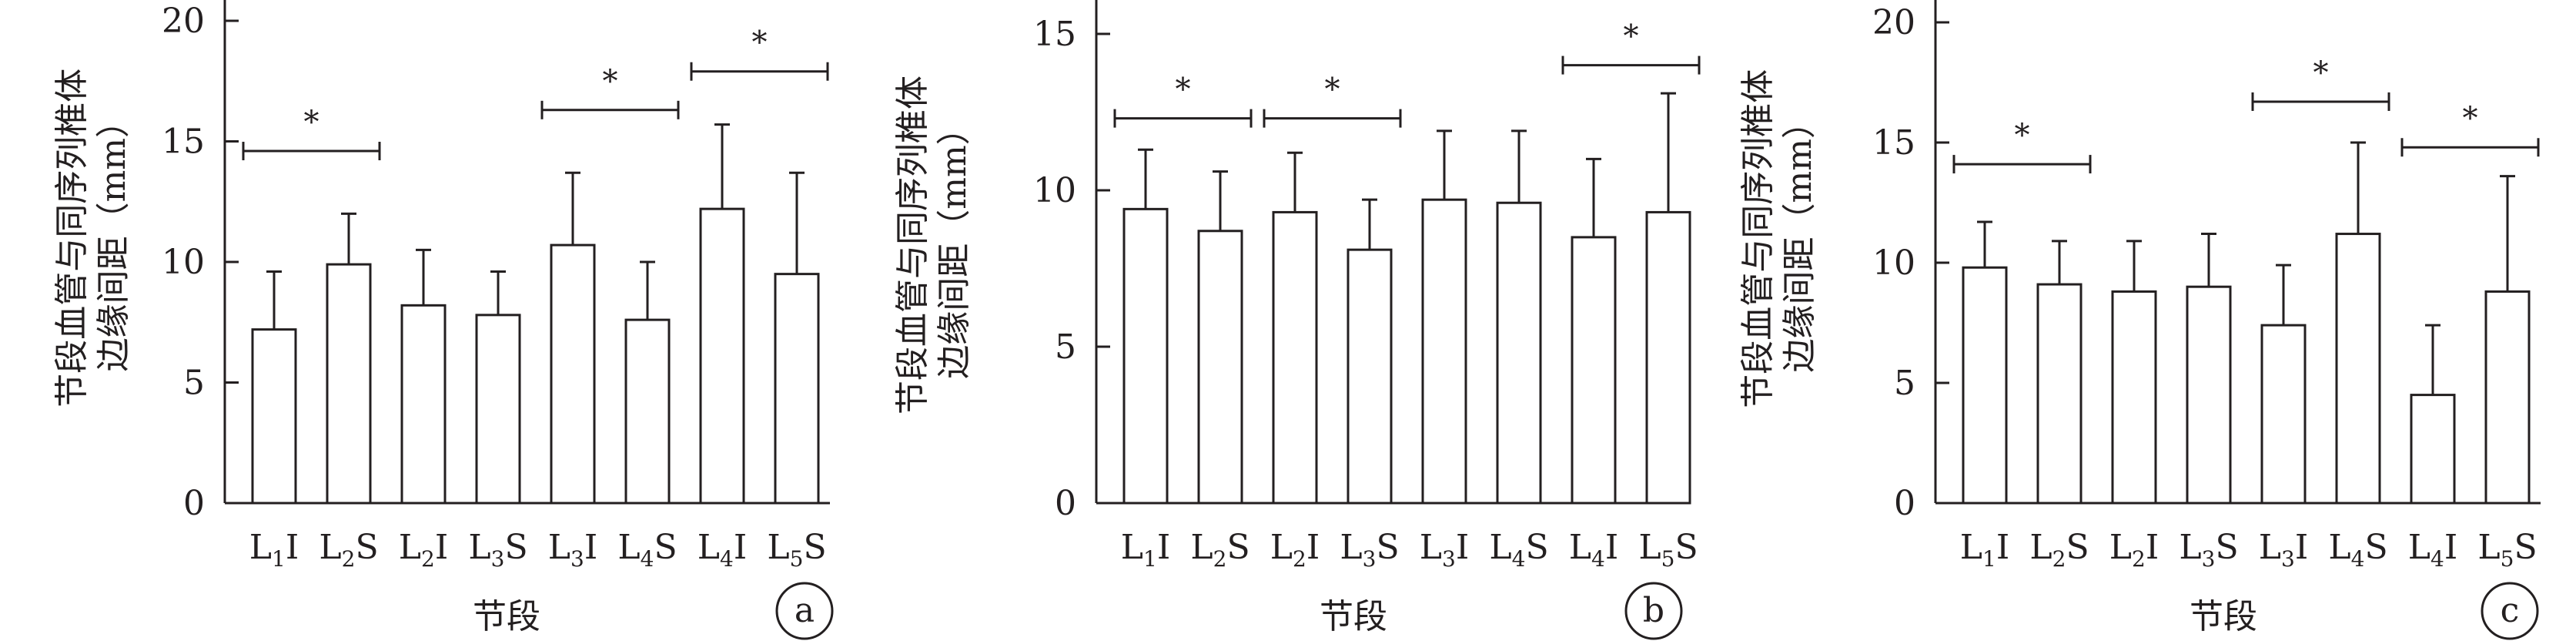 This screenshot has width=2576, height=641. I want to click on panel-label: b, so click(1654, 610).